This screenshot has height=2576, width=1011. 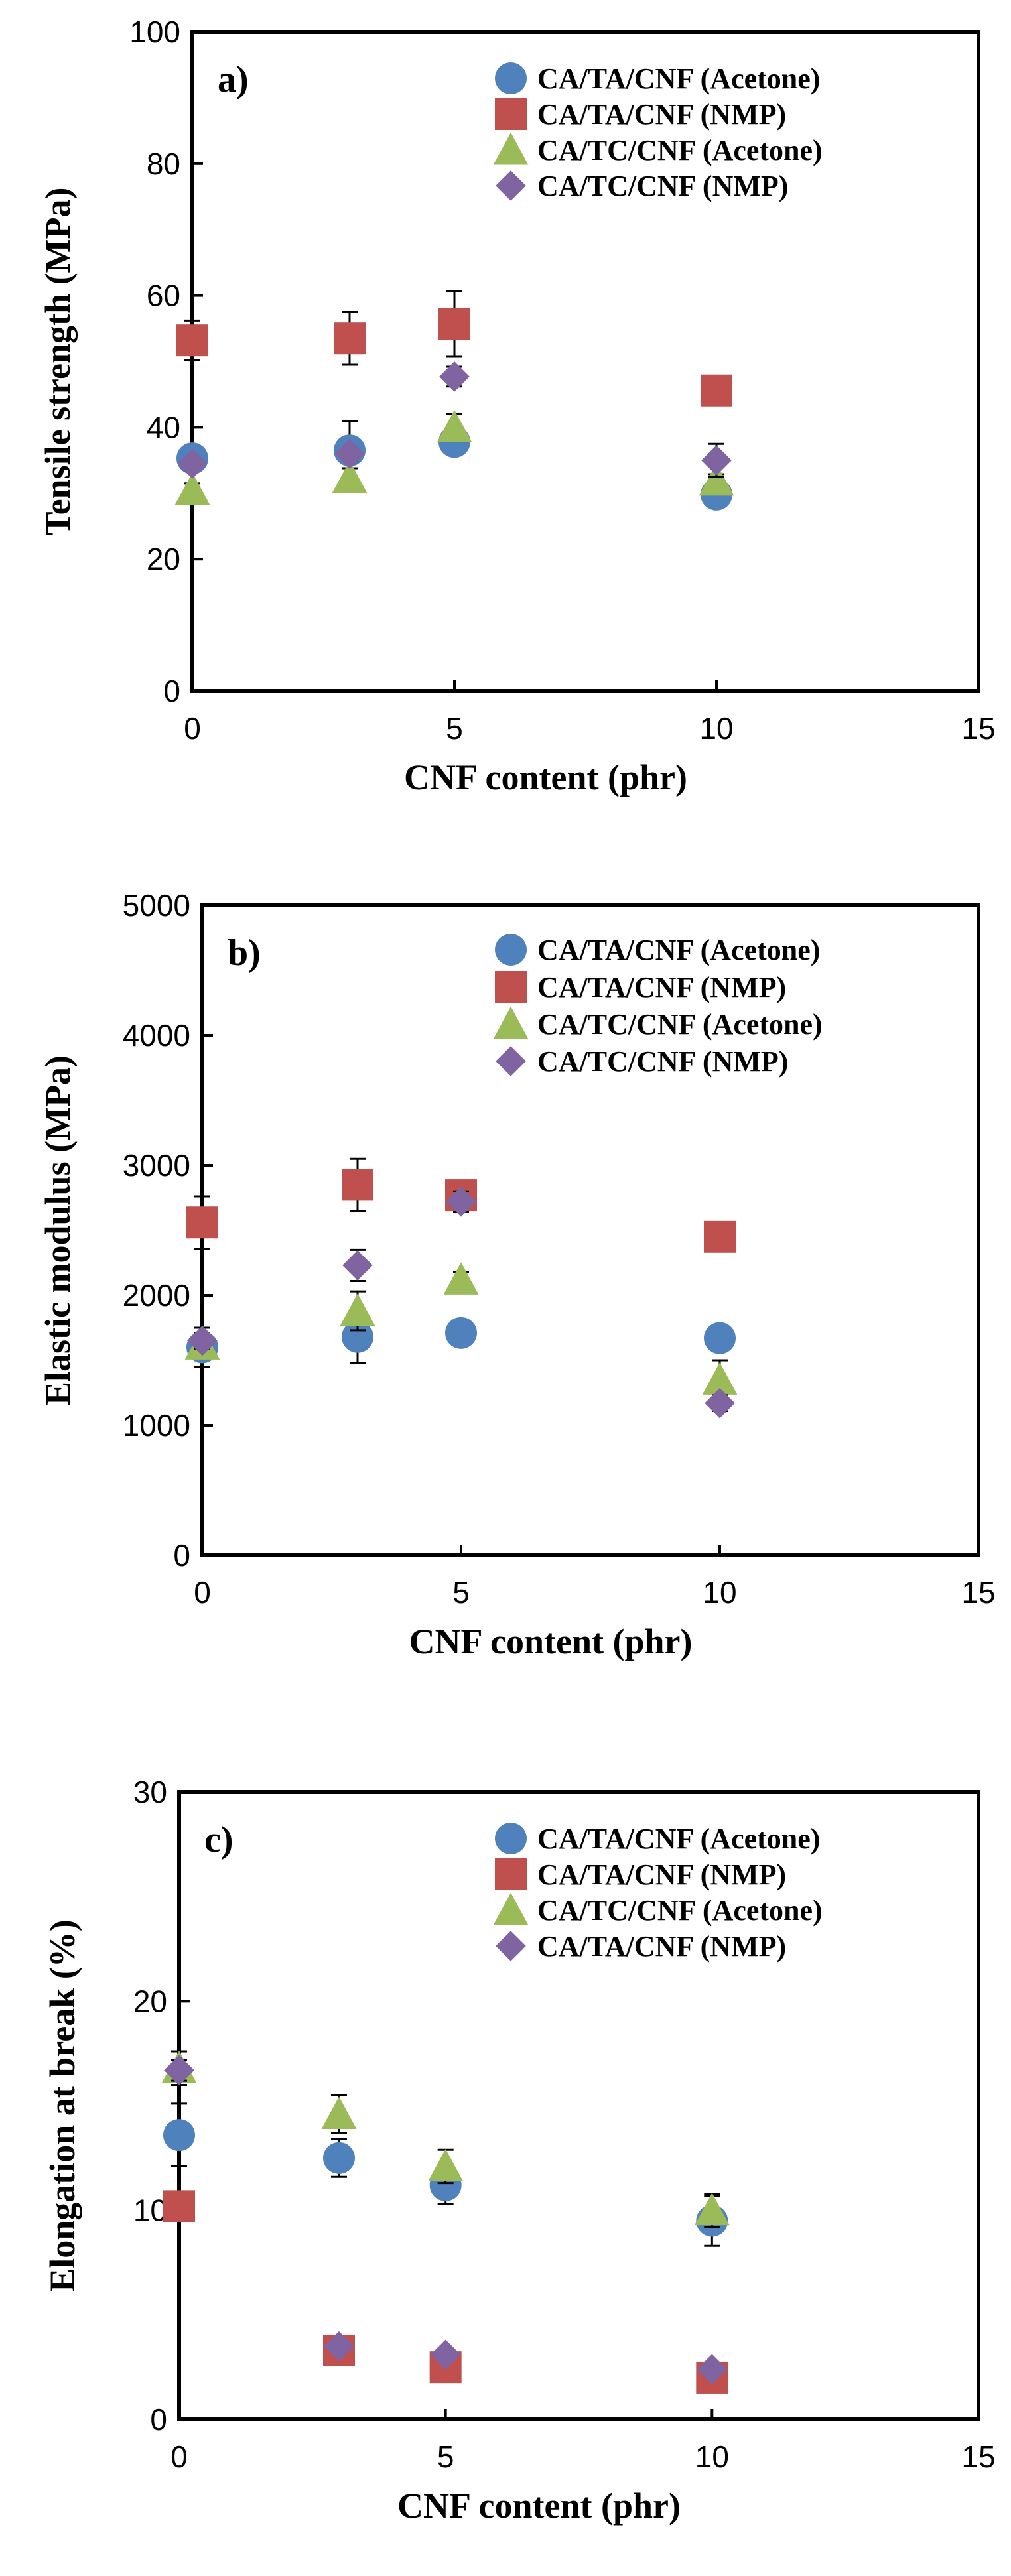 I want to click on legend-label: CA/TC/CNF (NMP), so click(x=663, y=186).